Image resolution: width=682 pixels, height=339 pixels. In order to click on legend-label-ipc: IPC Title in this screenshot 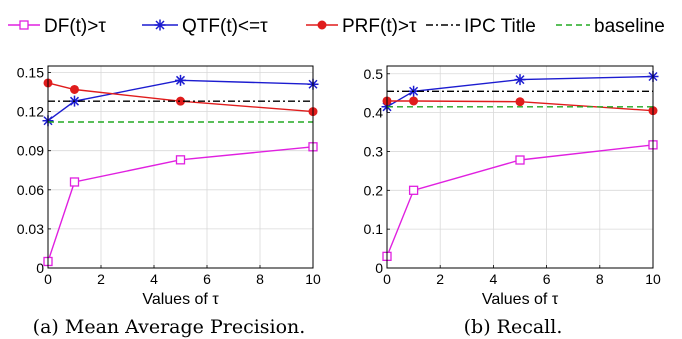, I will do `click(500, 26)`.